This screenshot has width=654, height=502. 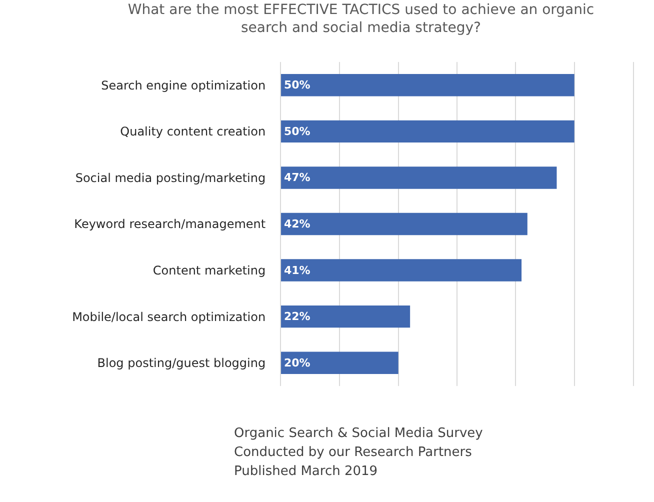 What do you see at coordinates (181, 363) in the screenshot?
I see `y-tick-label: Blog posting/guest blogging` at bounding box center [181, 363].